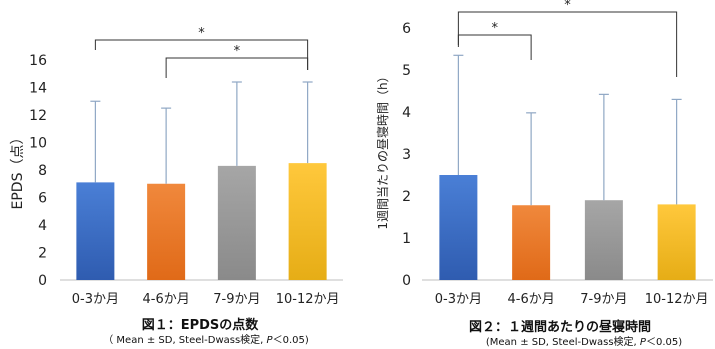  Describe the element at coordinates (406, 155) in the screenshot. I see `y-tick-label: 3` at that location.